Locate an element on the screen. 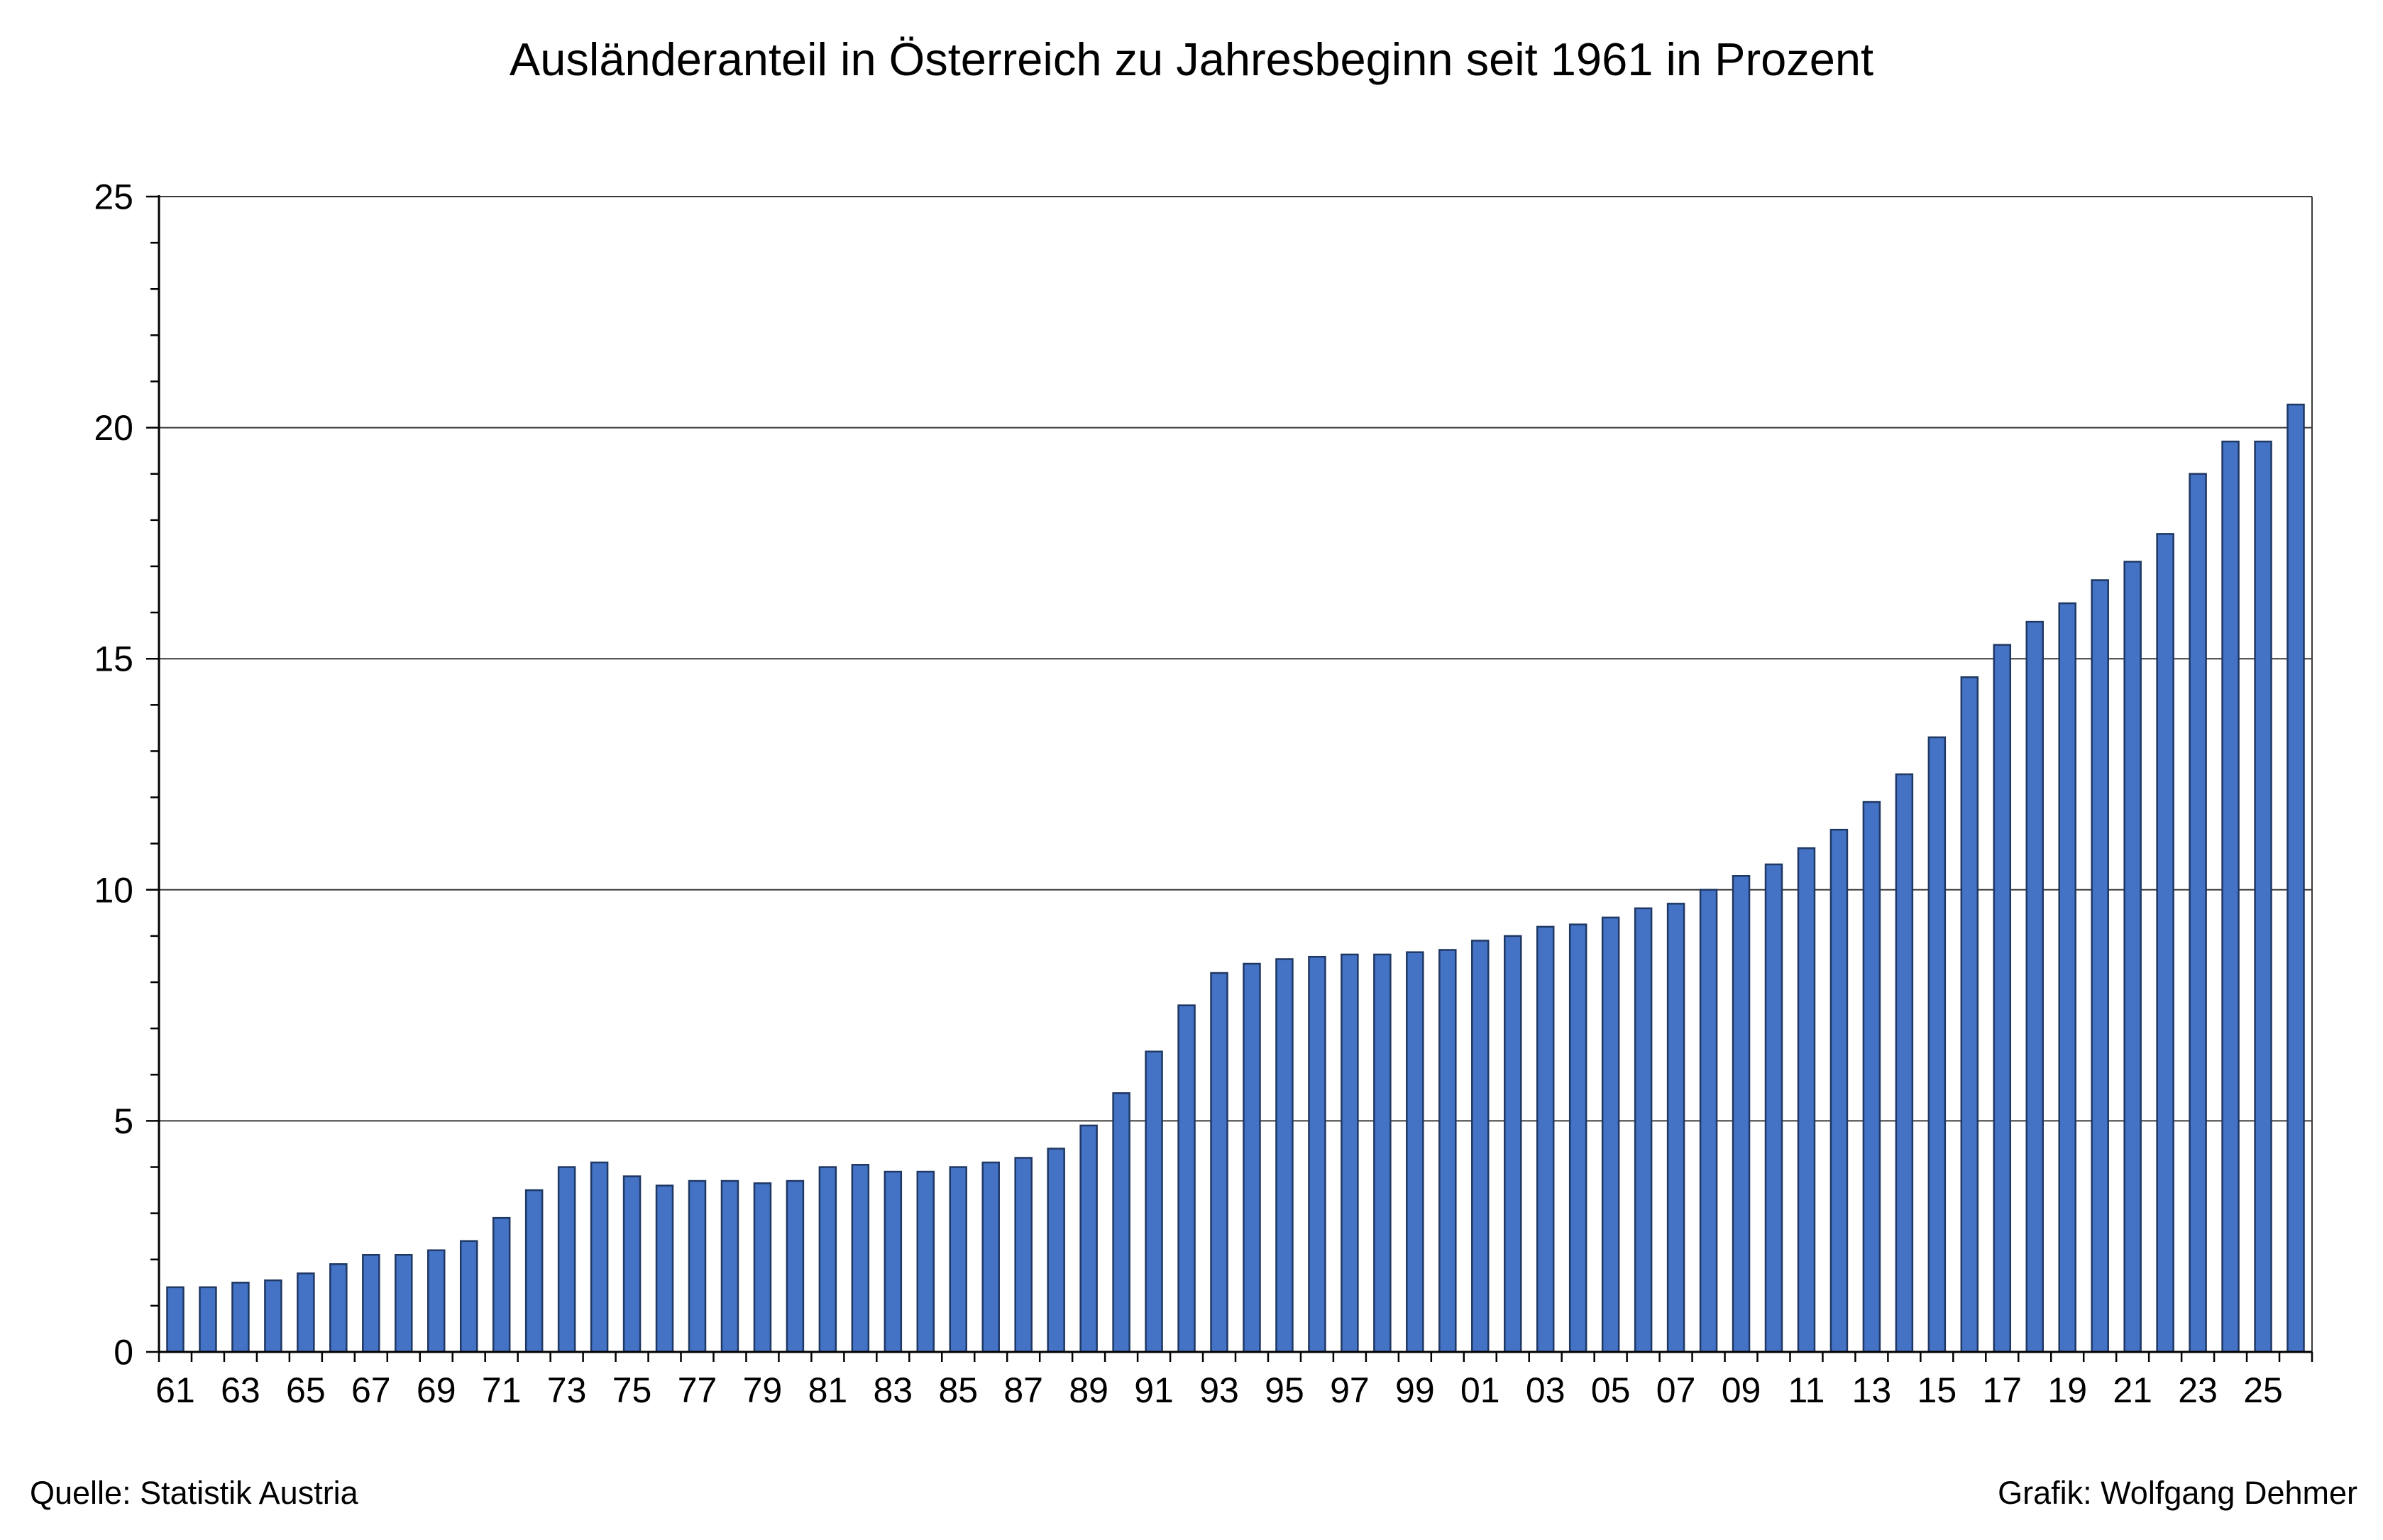 This screenshot has width=2383, height=1540. x-tick-label-07: 07 is located at coordinates (1676, 1390).